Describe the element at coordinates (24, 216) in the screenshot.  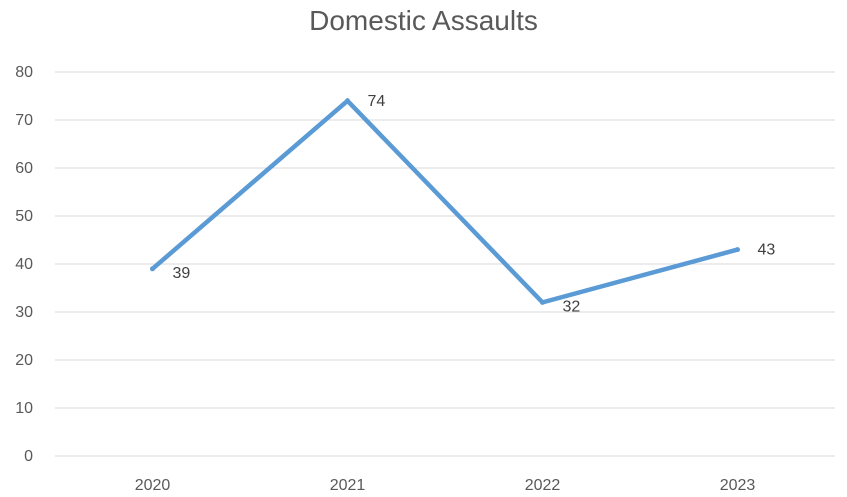
I see `y-tick-label: 50` at that location.